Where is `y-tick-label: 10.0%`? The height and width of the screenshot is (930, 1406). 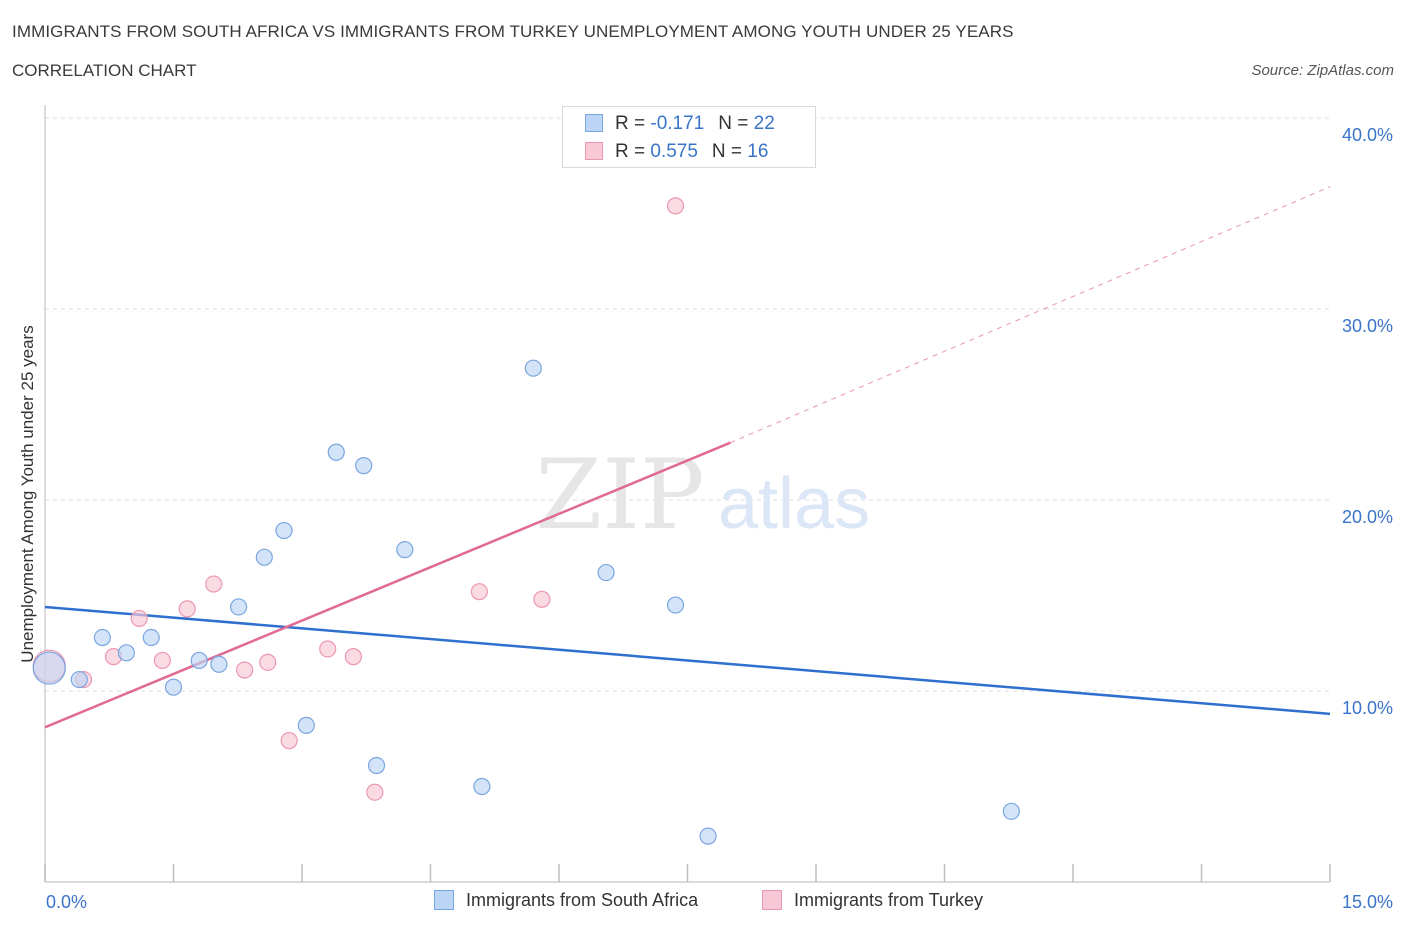
y-tick-label: 10.0% is located at coordinates (1367, 708).